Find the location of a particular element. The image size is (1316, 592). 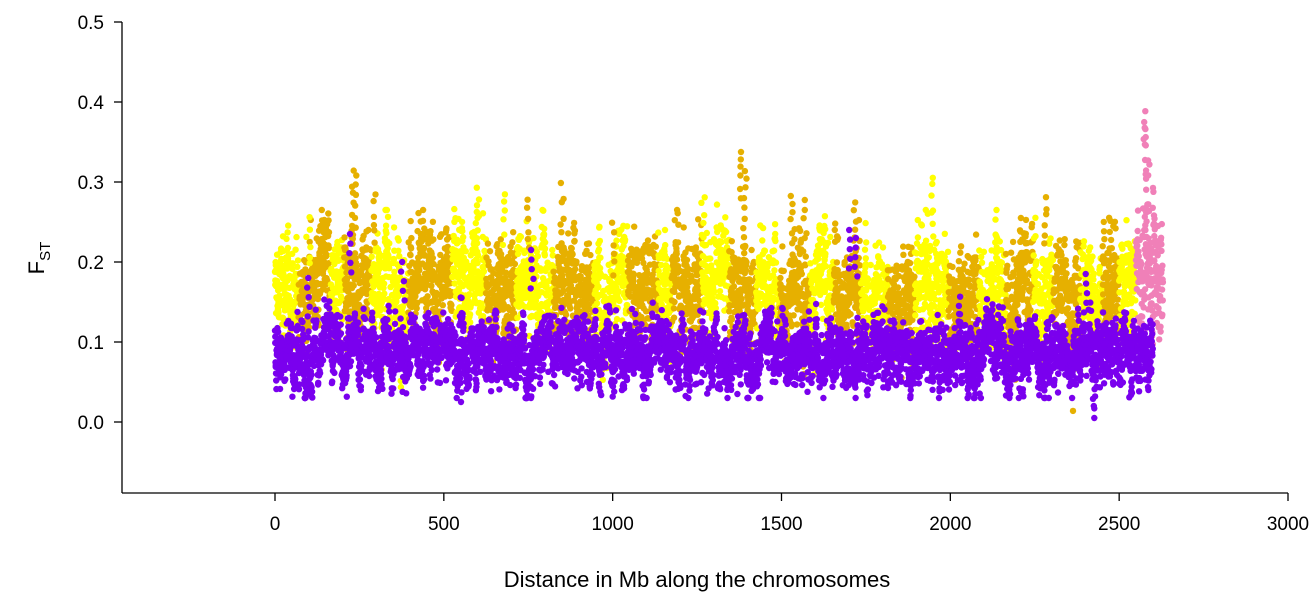

x-tick-label: 1000 is located at coordinates (613, 524).